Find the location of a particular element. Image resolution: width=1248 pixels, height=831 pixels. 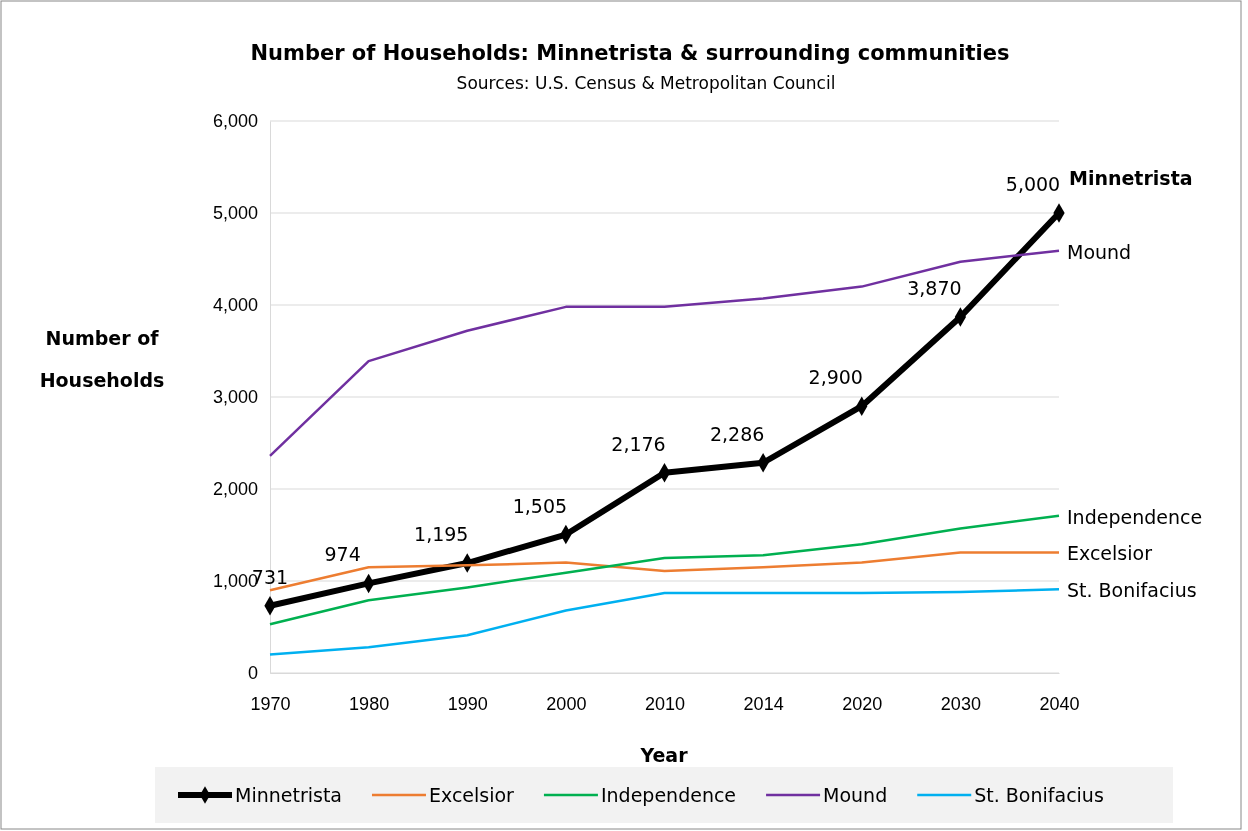

y-tick-label: 5,000 is located at coordinates (235, 213).